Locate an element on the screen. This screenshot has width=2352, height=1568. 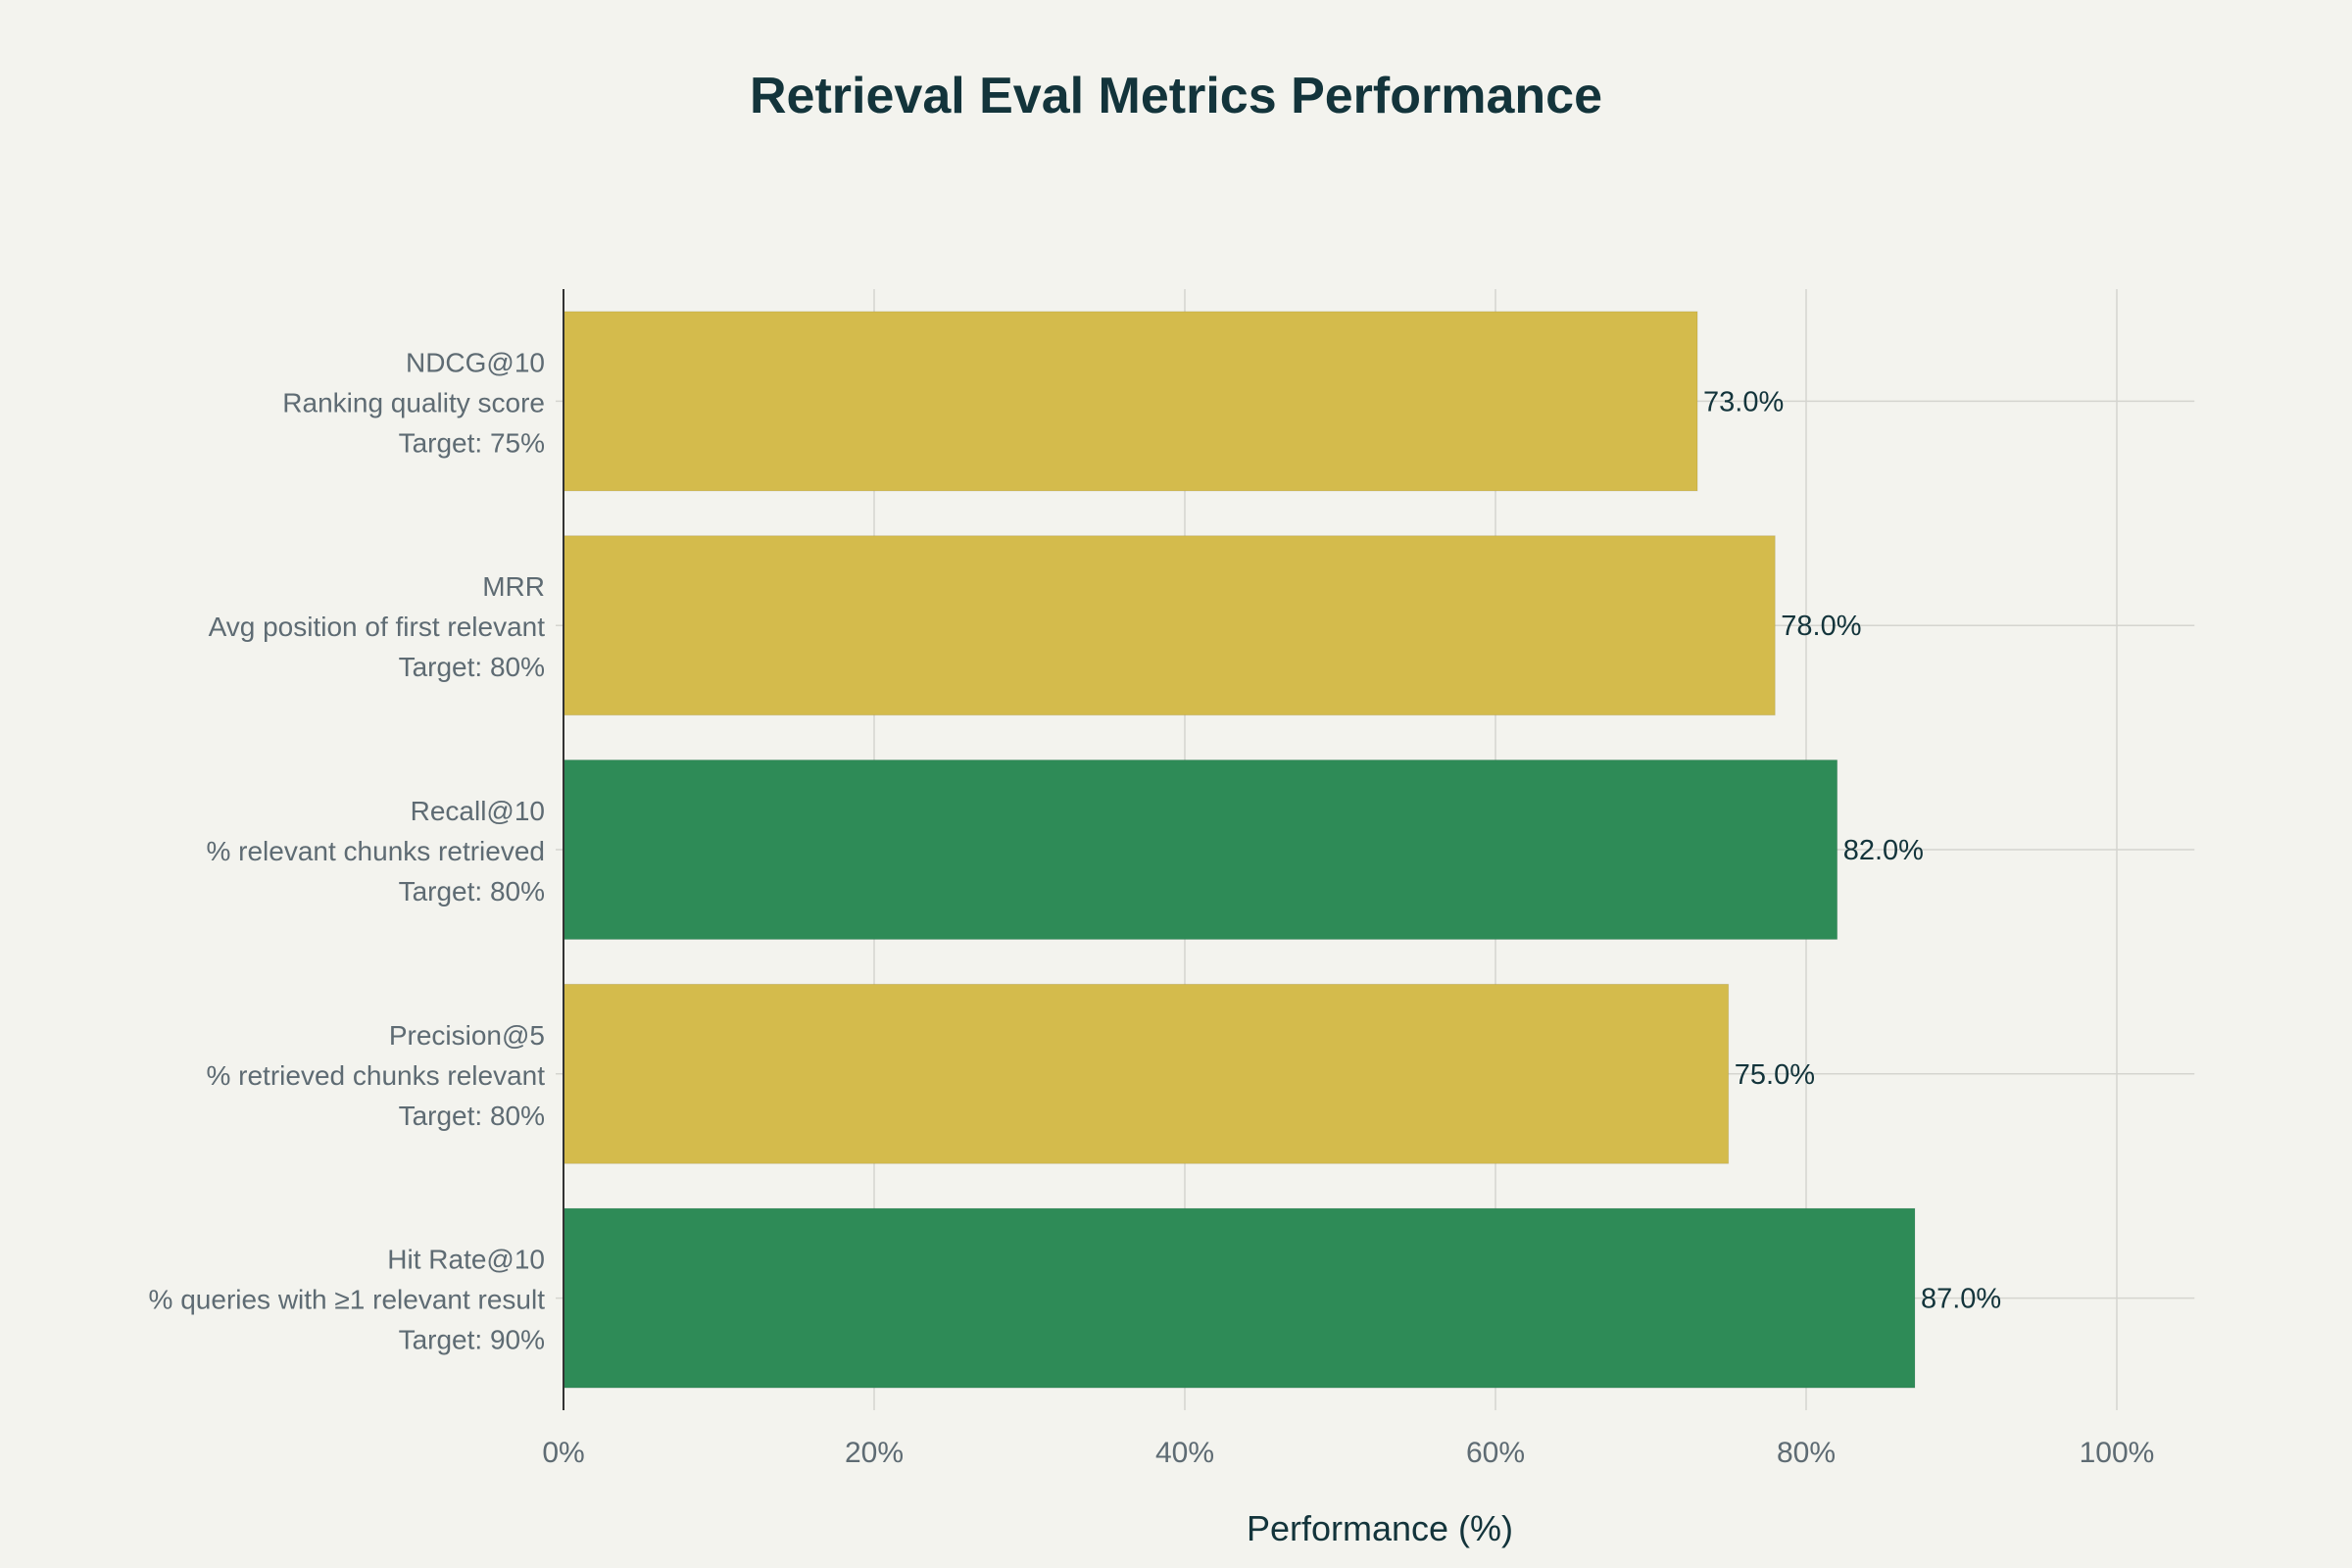
category-target: Target: 90% is located at coordinates (472, 1340).